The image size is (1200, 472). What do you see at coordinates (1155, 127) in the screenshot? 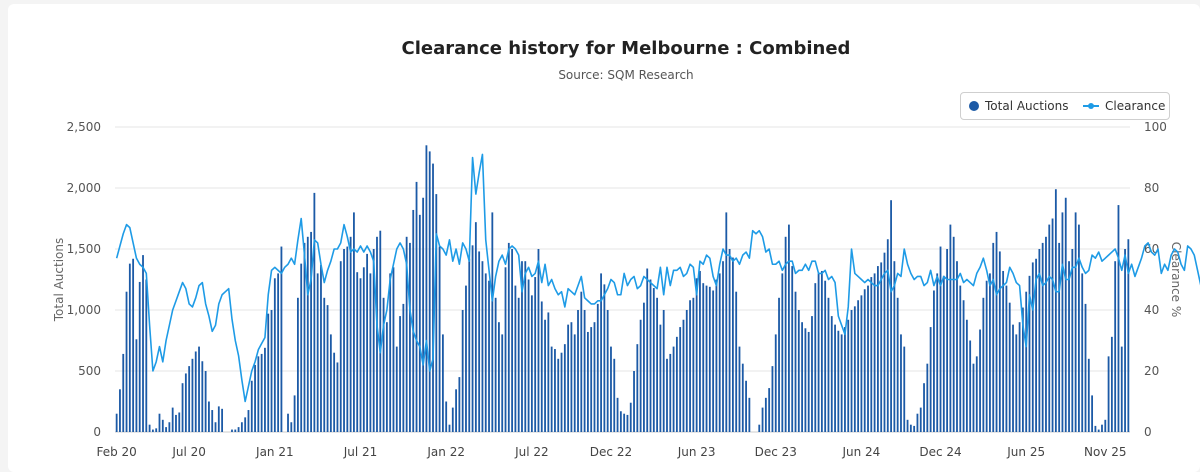
I see `y-right-tick-label: 100` at bounding box center [1155, 127].